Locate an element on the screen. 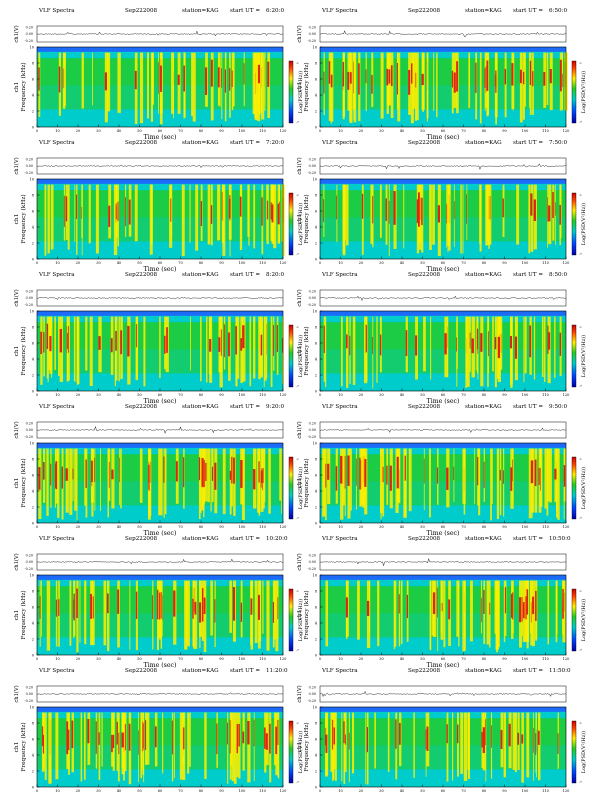 The image size is (612, 792). spectrogram is located at coordinates (443, 87).